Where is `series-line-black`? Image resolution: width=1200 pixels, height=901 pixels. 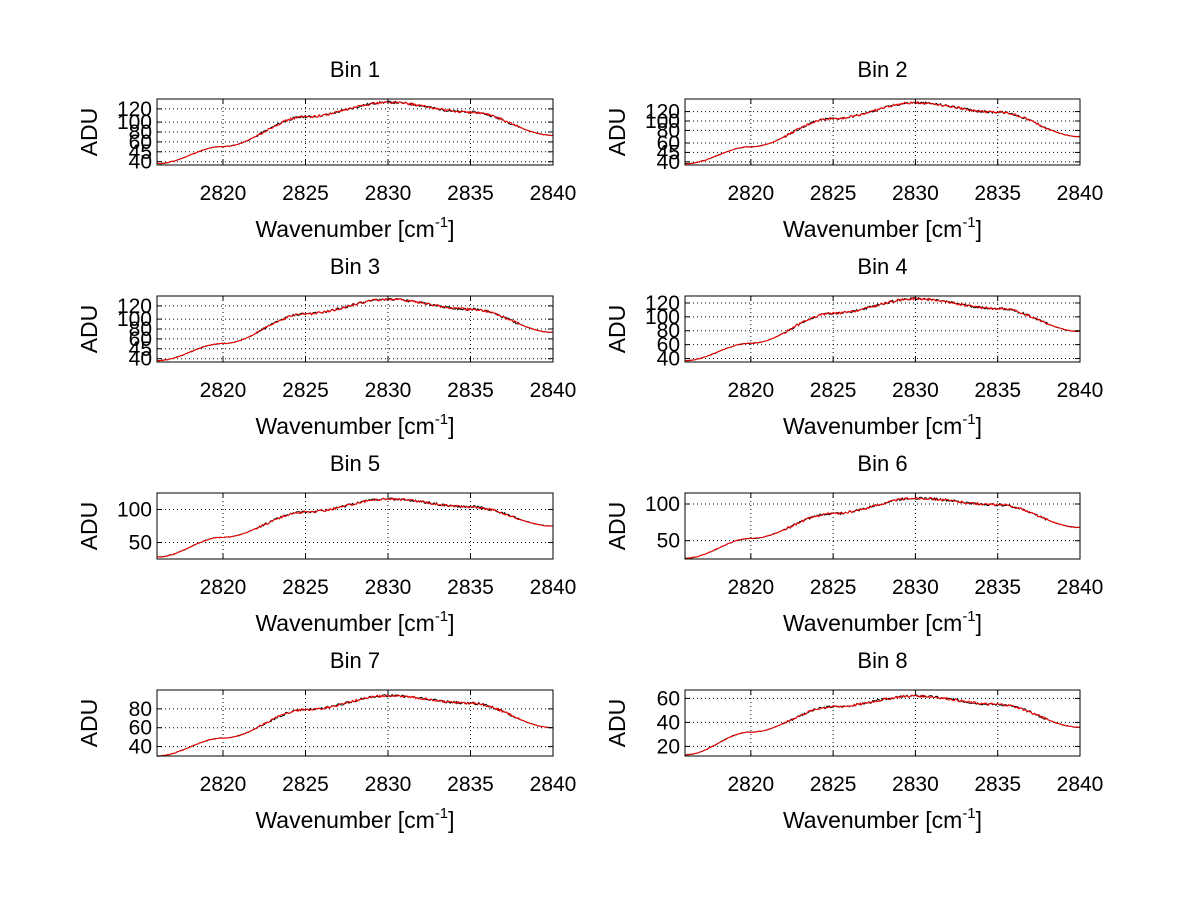
series-line-black is located at coordinates (355, 527).